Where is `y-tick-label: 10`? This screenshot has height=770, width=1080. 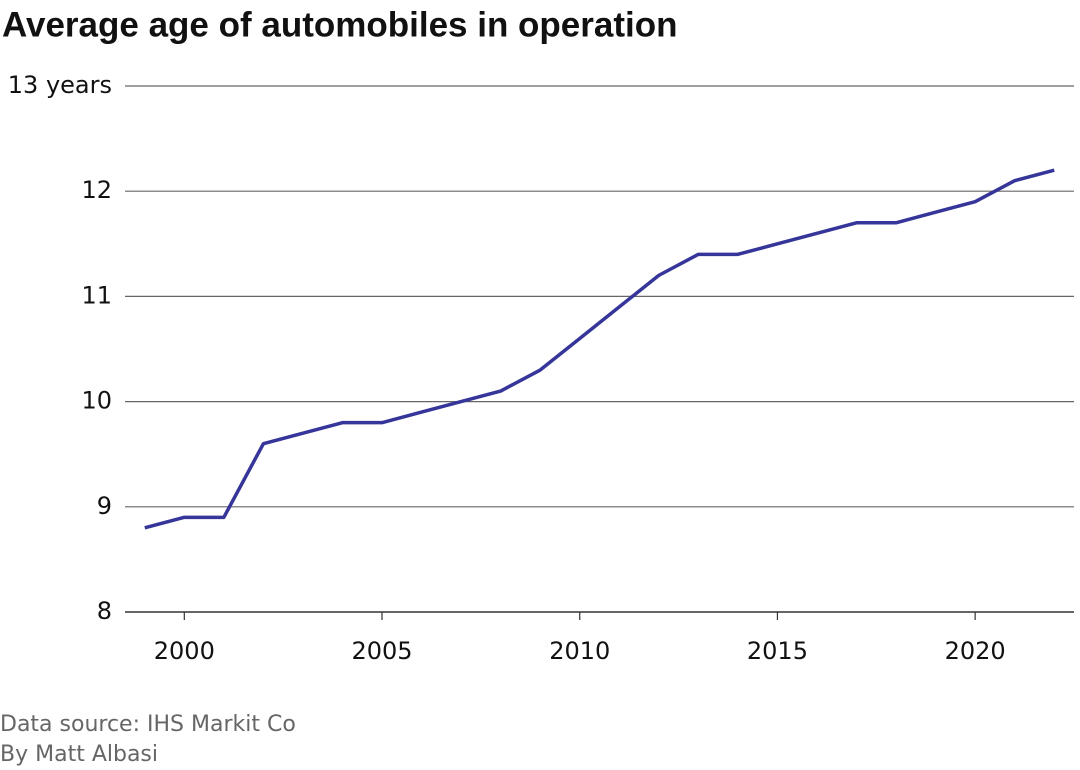 y-tick-label: 10 is located at coordinates (96, 401).